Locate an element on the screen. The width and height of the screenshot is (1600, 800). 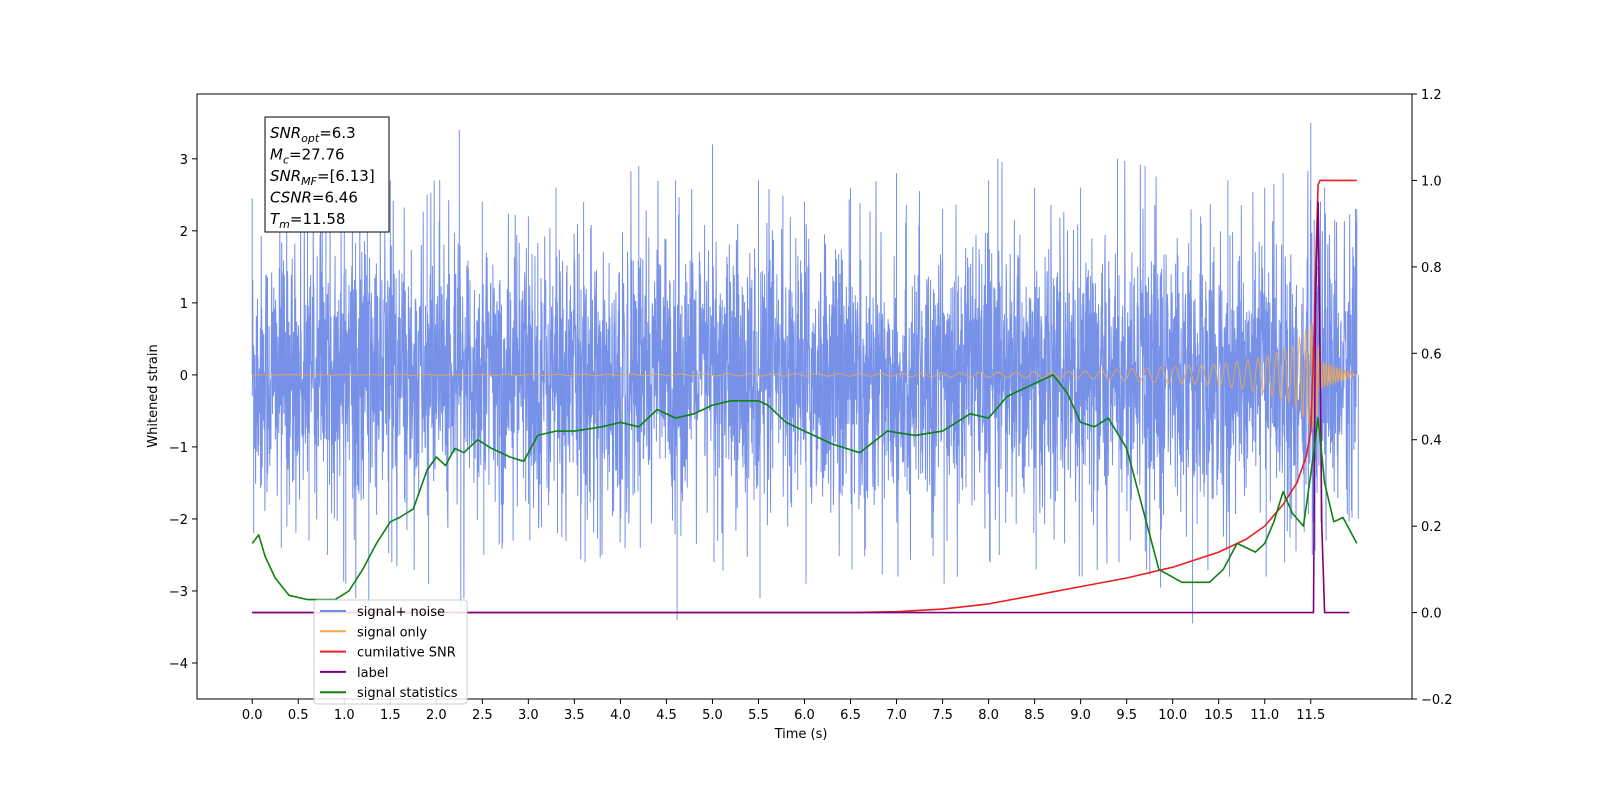
x-tick-label: 7.0 is located at coordinates (896, 715).